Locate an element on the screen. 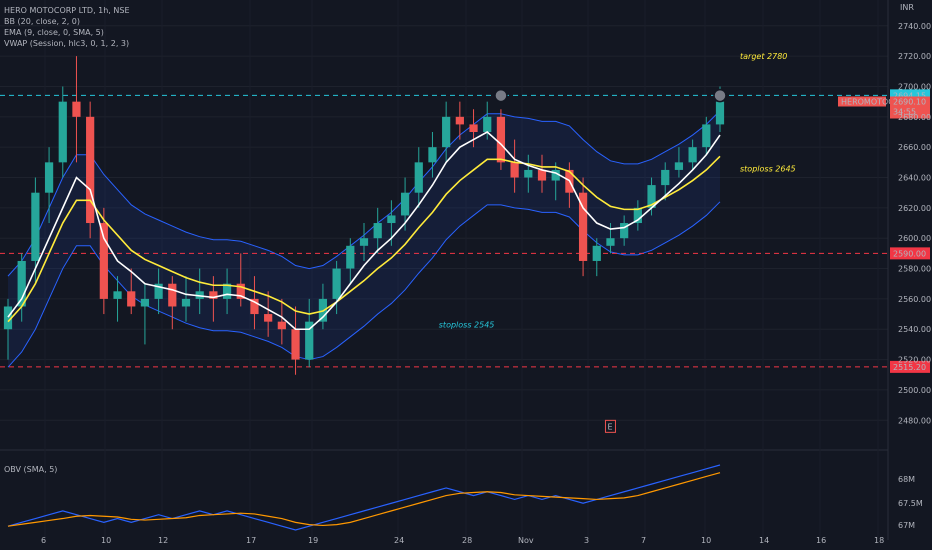 Image resolution: width=932 pixels, height=550 pixels. earnings-marker-label: E is located at coordinates (609, 426).